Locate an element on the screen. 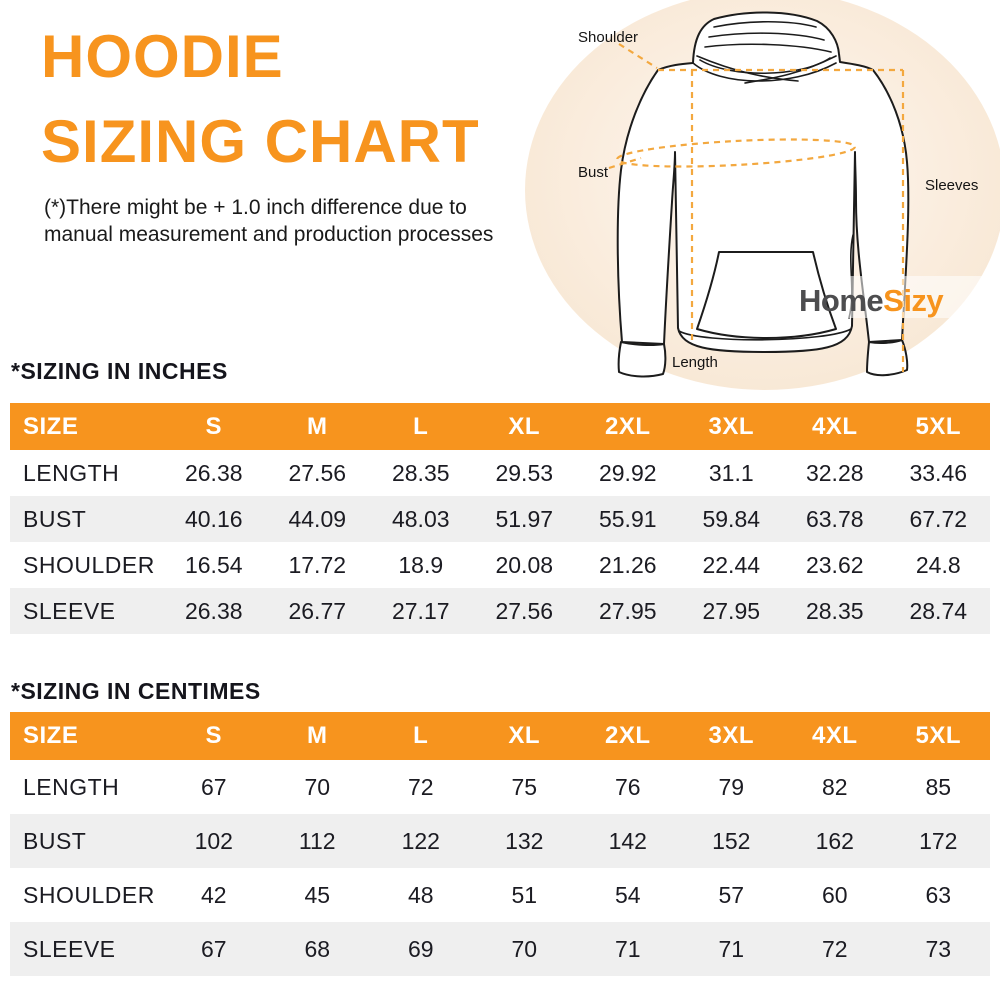  logo-backdrop is located at coordinates (923, 297).